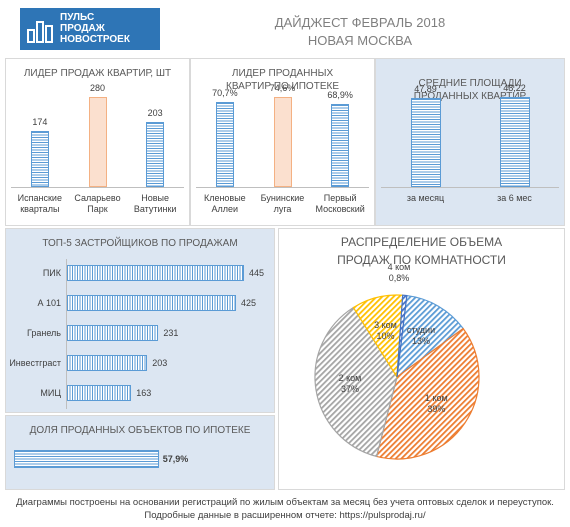 This screenshot has width=570, height=527. I want to click on logo-text: НОВОСТРОЕК, so click(95, 39).